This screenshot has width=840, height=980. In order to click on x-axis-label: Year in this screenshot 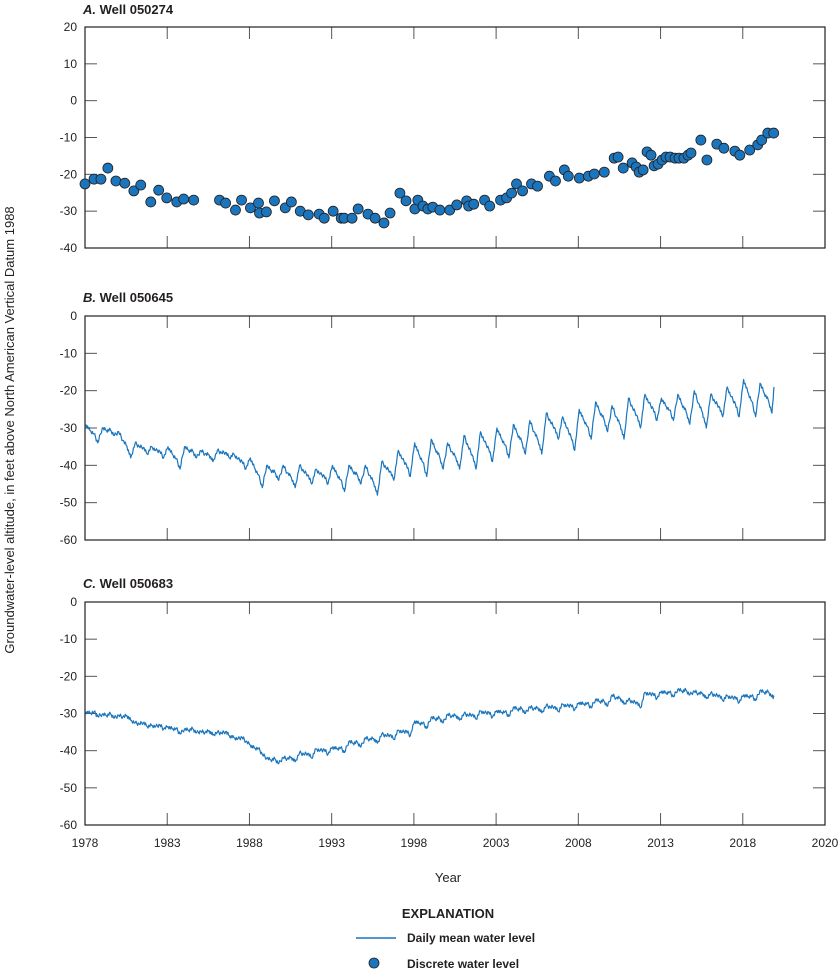, I will do `click(448, 877)`.